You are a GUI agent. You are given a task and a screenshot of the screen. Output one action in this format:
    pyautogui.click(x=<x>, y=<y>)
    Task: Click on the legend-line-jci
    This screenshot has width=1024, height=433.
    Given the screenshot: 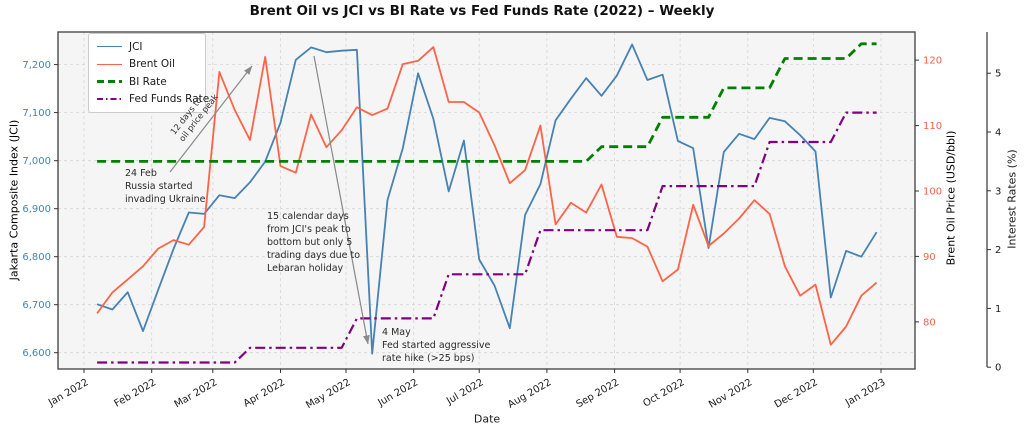 What is the action you would take?
    pyautogui.click(x=109, y=47)
    